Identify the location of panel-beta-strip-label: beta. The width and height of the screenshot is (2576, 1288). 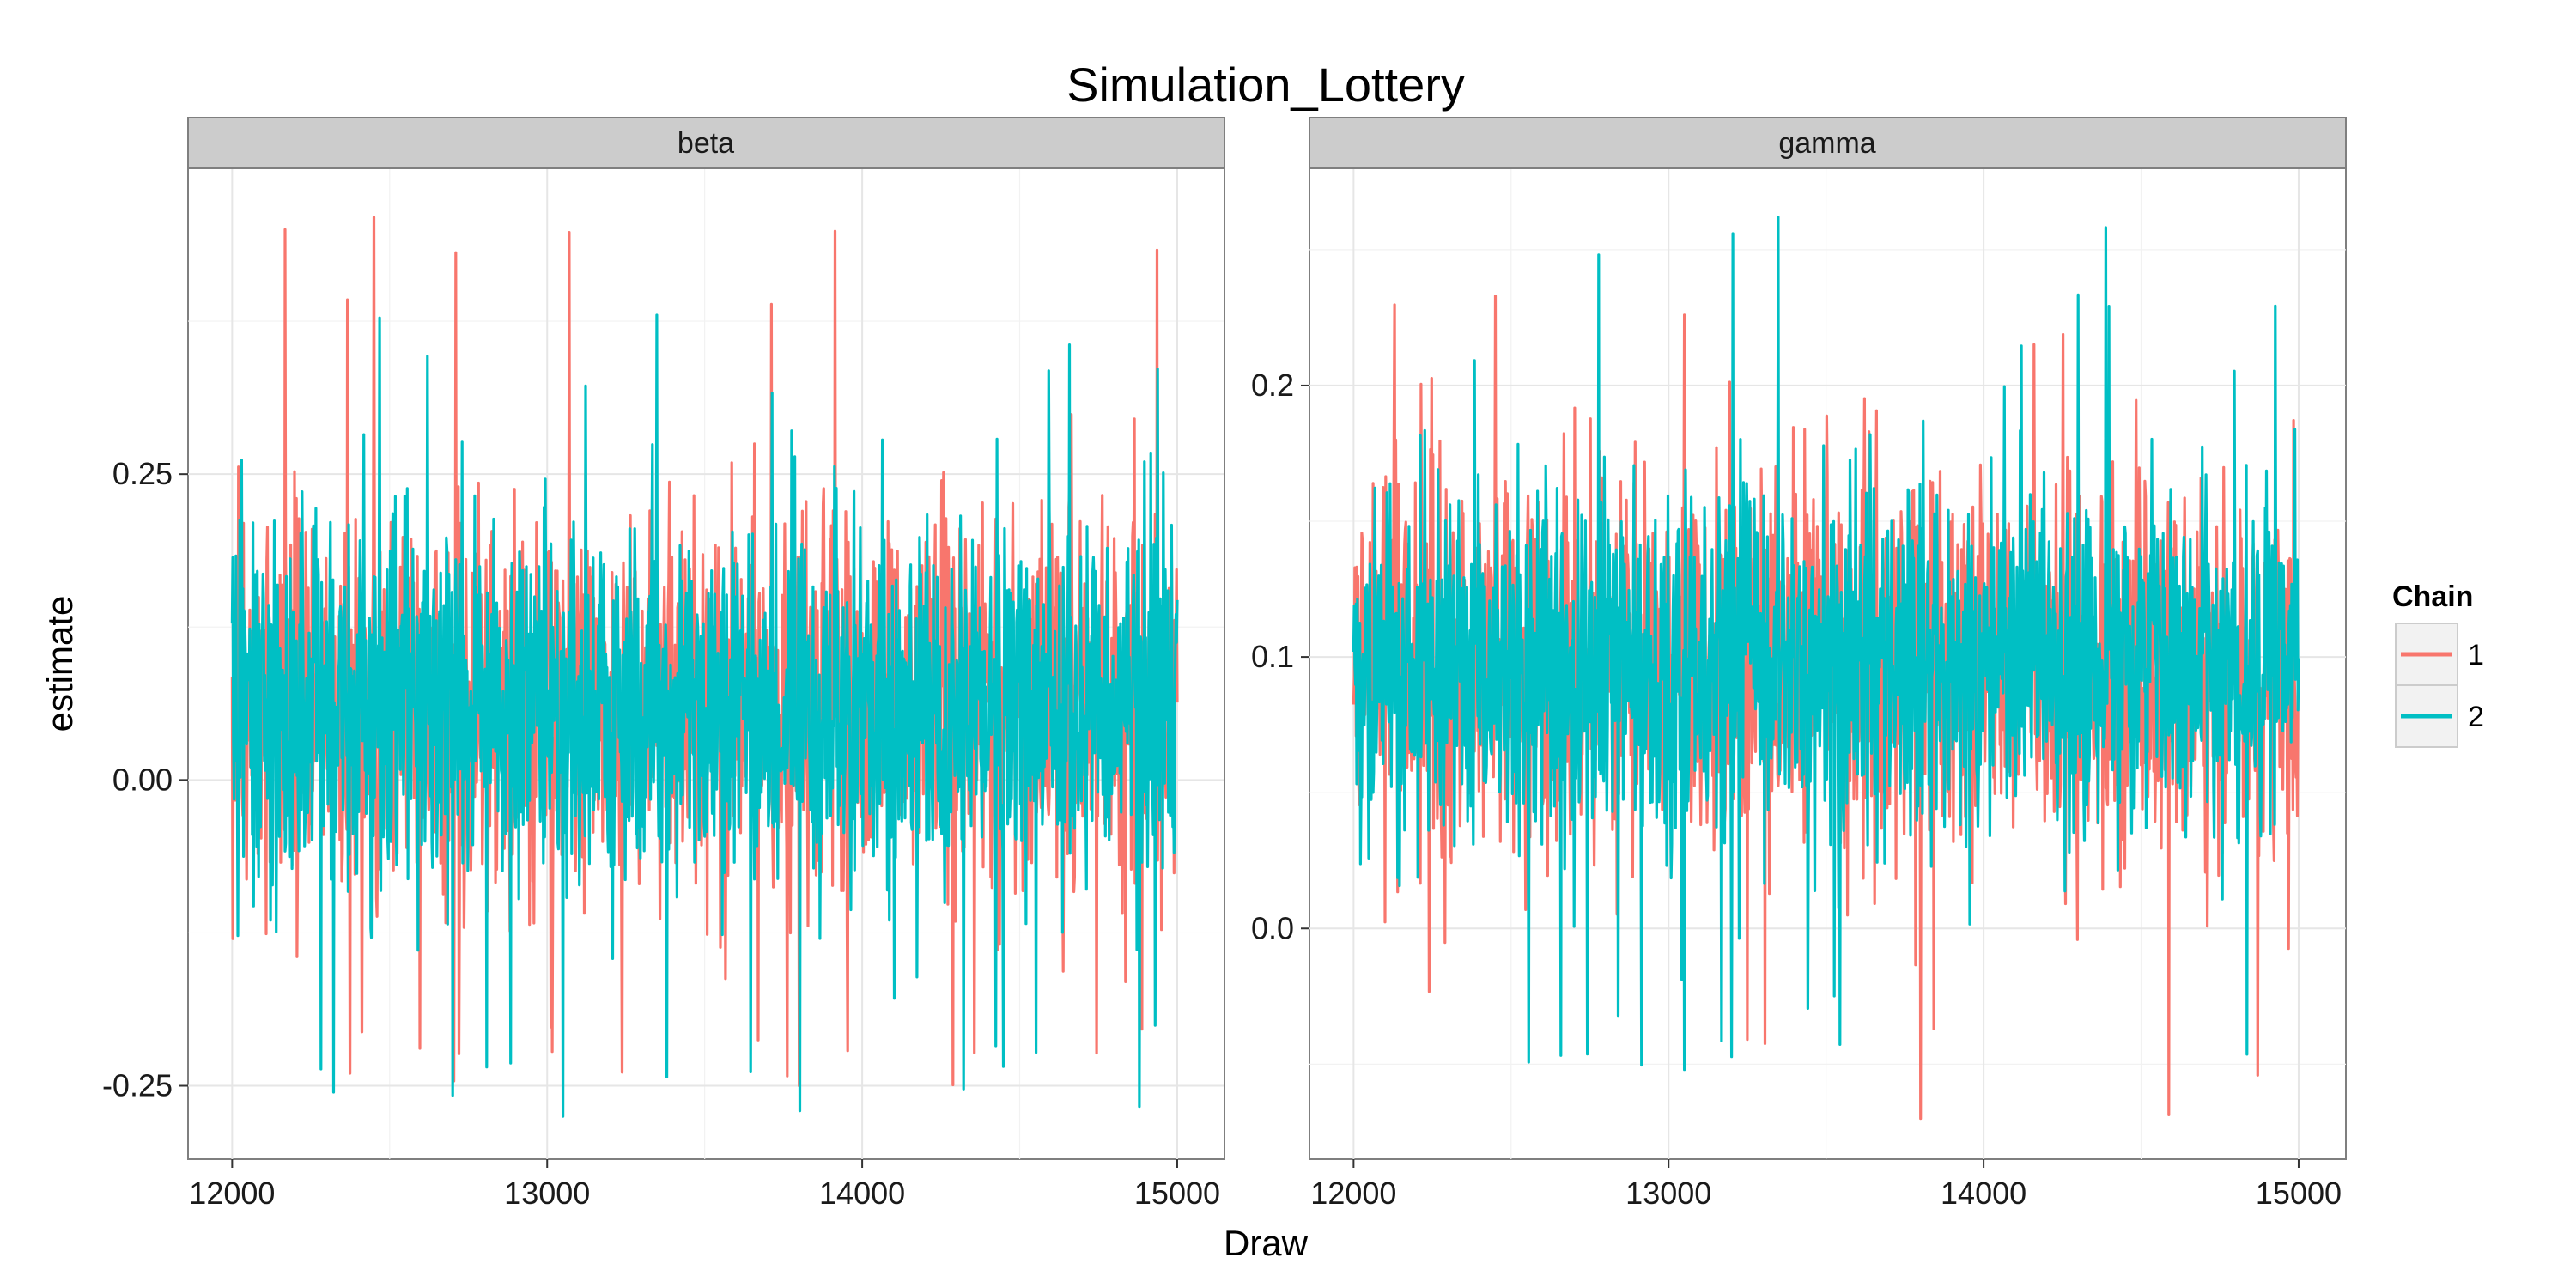
(705, 143).